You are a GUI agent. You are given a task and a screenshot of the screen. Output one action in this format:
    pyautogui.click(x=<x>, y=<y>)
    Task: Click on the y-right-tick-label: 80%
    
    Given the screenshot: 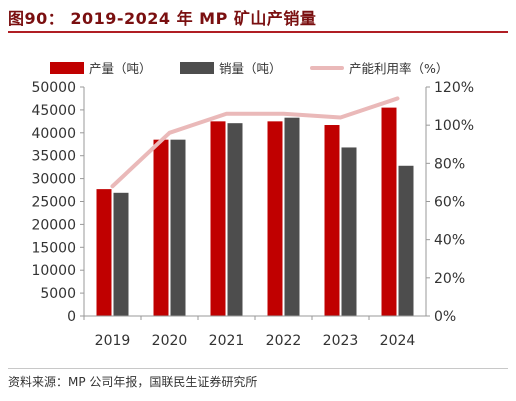 What is the action you would take?
    pyautogui.click(x=449, y=164)
    